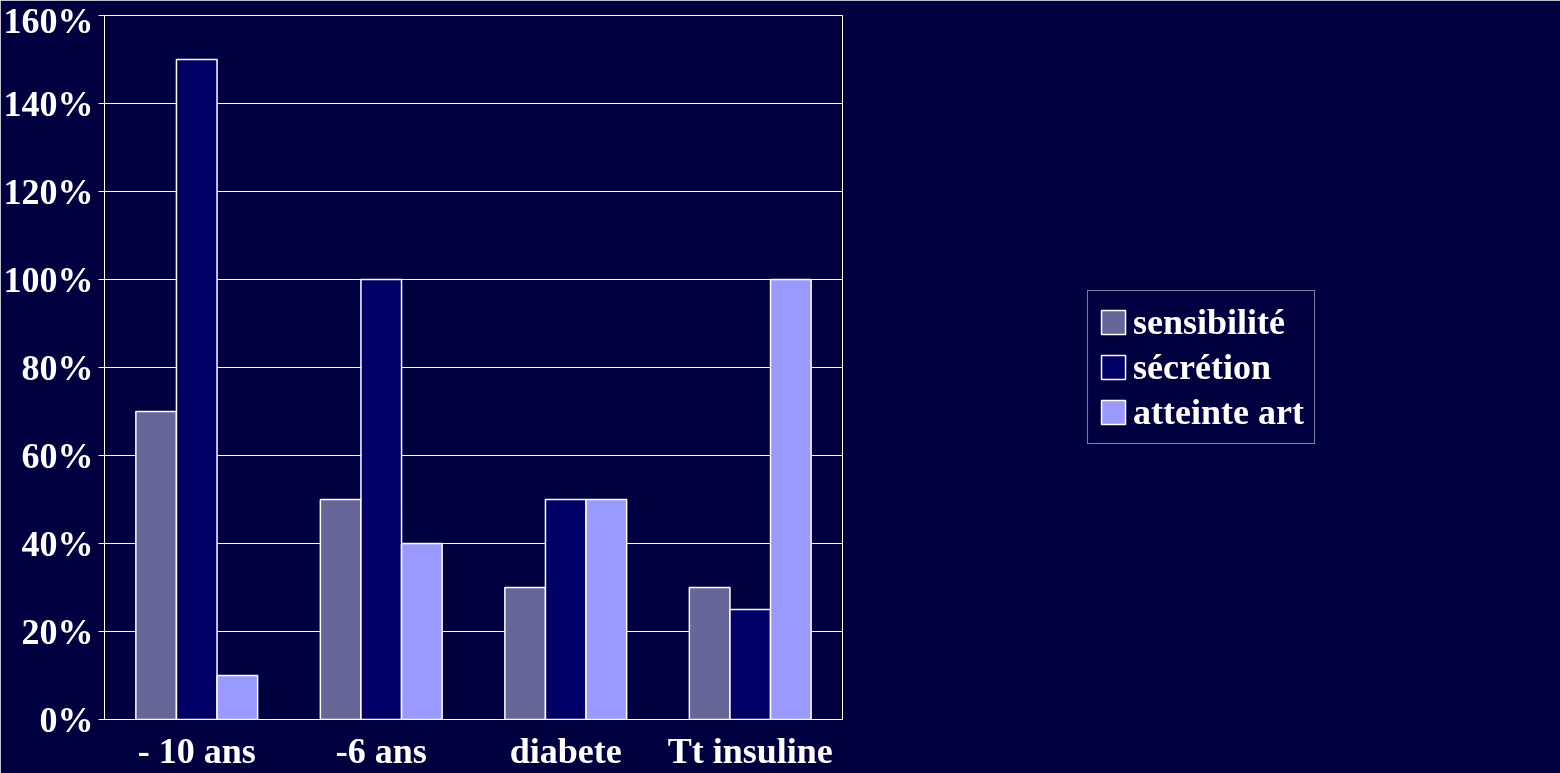  What do you see at coordinates (1218, 412) in the screenshot?
I see `legend-label: atteinte art` at bounding box center [1218, 412].